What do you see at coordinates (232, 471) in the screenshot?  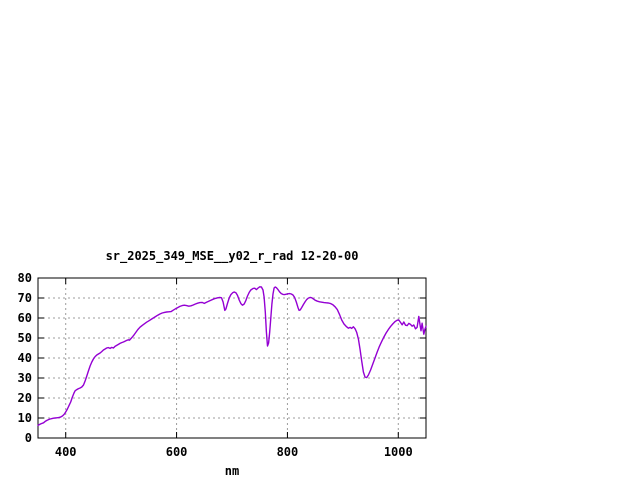 I see `x-axis-label: nm` at bounding box center [232, 471].